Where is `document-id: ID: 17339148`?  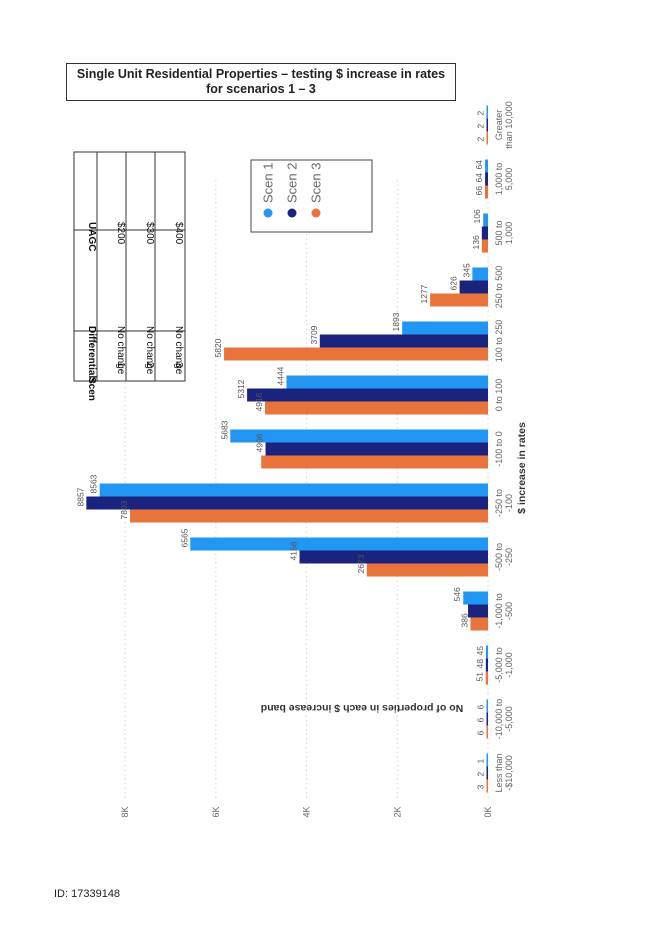
document-id: ID: 17339148 is located at coordinates (87, 894).